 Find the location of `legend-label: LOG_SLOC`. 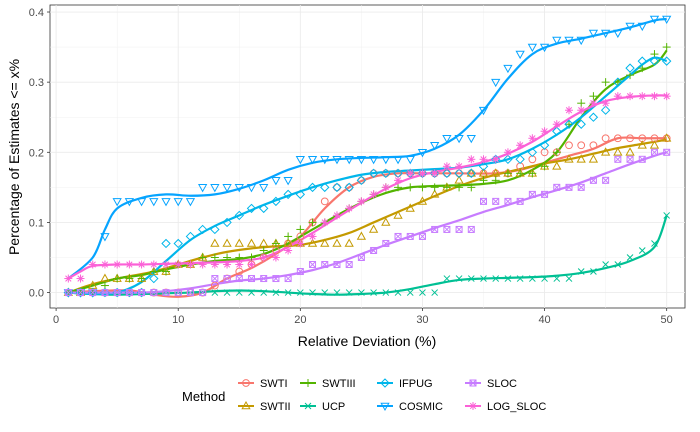

legend-label: LOG_SLOC is located at coordinates (516, 407).